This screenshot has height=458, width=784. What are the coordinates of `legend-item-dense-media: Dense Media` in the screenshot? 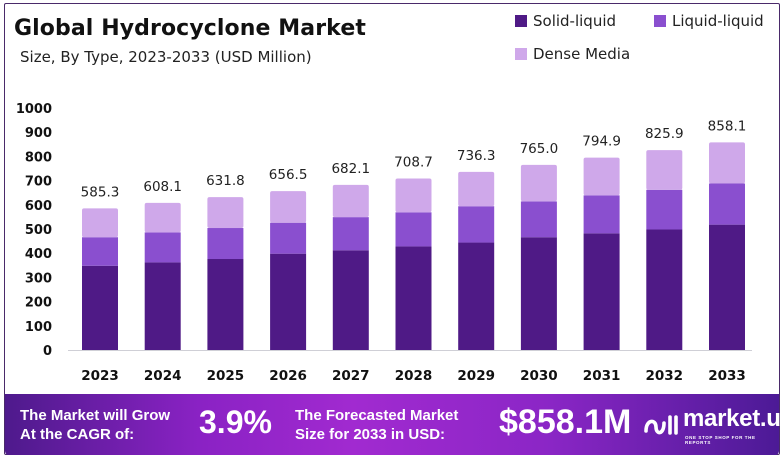 It's located at (572, 54).